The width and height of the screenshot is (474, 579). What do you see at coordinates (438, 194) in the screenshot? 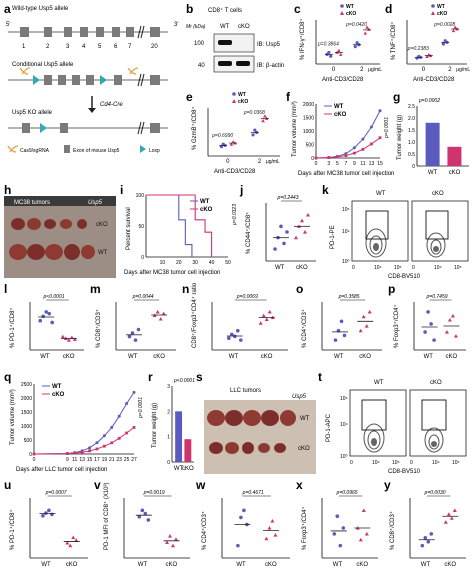
I see `flow-k-cko: cKO` at bounding box center [438, 194].